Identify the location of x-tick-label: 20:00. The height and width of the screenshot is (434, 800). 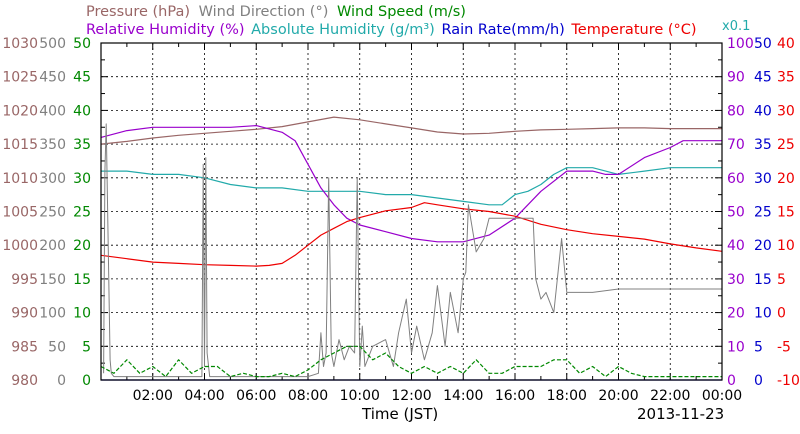
(618, 396).